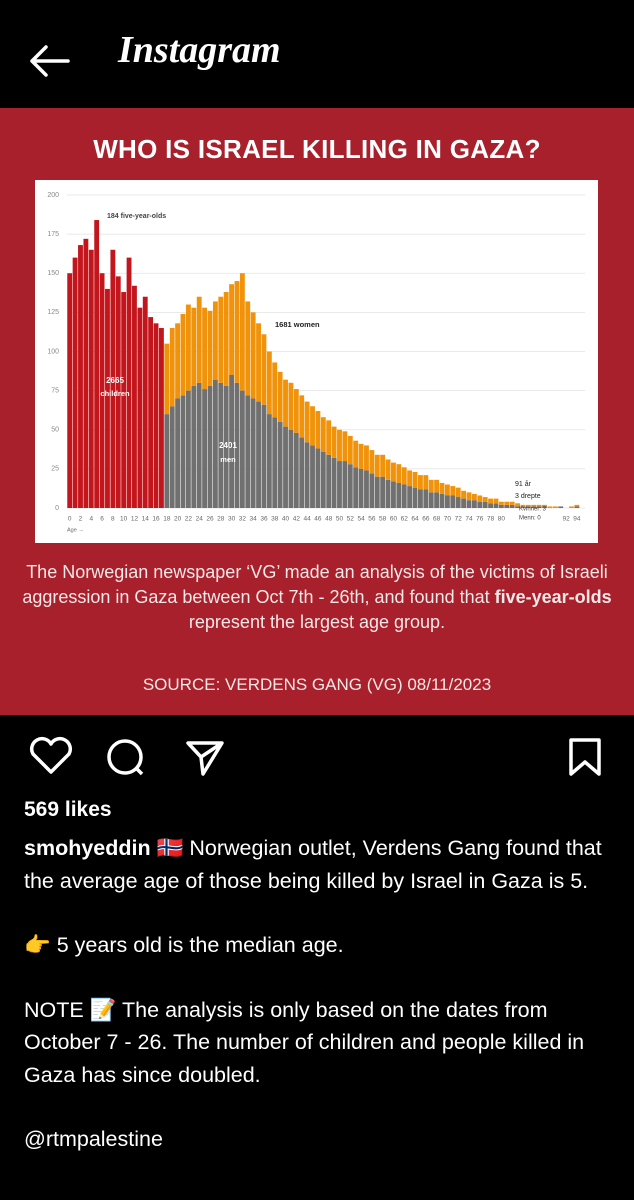 Image resolution: width=634 pixels, height=1200 pixels. I want to click on like-button, so click(51, 755).